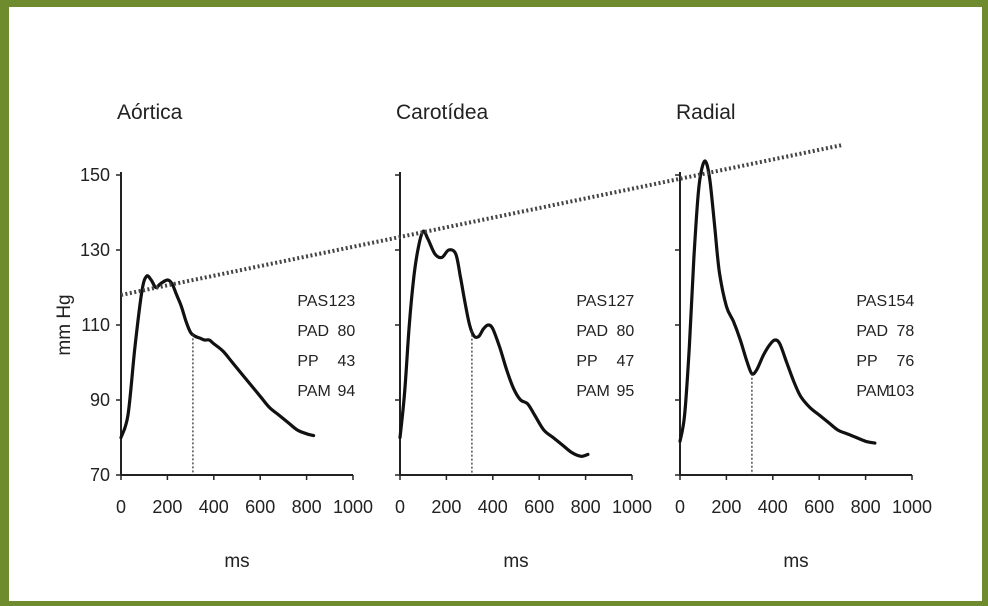 The width and height of the screenshot is (988, 606). Describe the element at coordinates (95, 175) in the screenshot. I see `y-tick-label: 150` at that location.